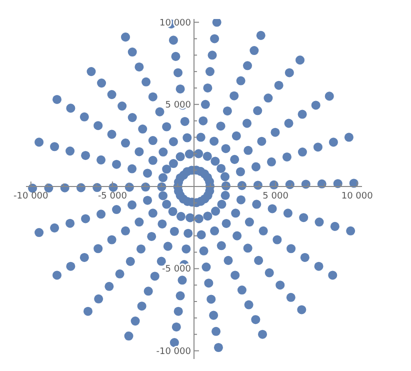 This screenshot has height=371, width=411. Describe the element at coordinates (357, 197) in the screenshot. I see `x-tick-label: 10 000` at that location.